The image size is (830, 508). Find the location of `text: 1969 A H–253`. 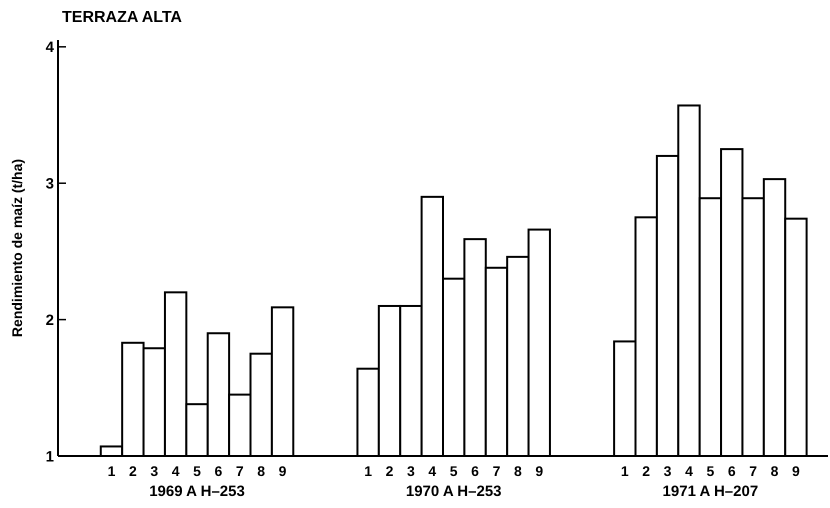

text: 1969 A H–253 is located at coordinates (197, 491).